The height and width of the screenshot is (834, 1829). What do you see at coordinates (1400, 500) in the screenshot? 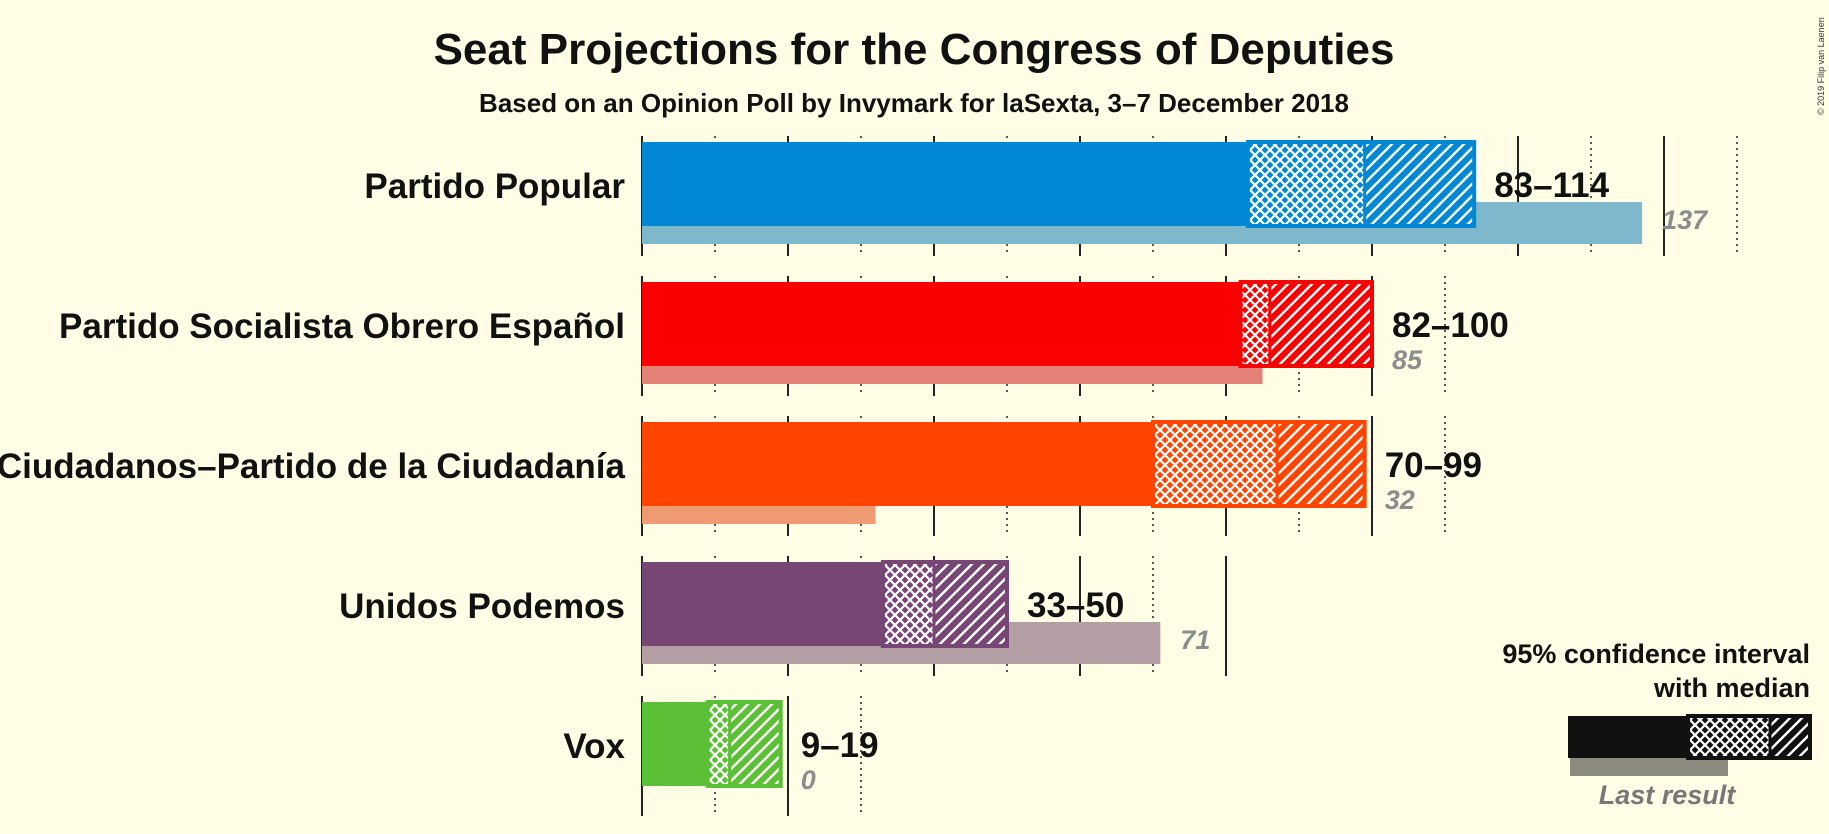
I see `last-result-label: 32` at bounding box center [1400, 500].